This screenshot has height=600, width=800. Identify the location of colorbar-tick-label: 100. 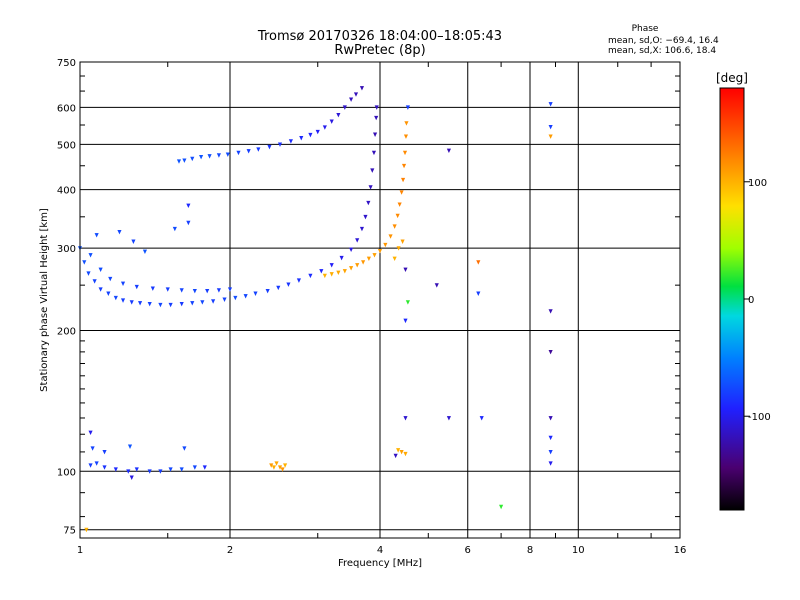
(757, 183).